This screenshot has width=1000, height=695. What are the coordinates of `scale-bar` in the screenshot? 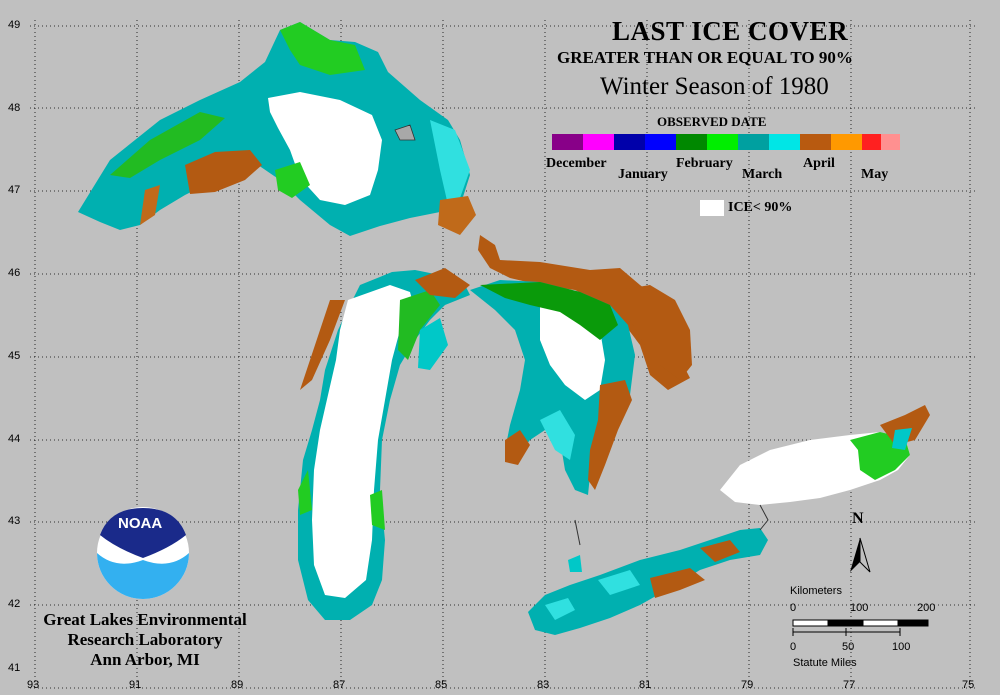 It's located at (860, 627).